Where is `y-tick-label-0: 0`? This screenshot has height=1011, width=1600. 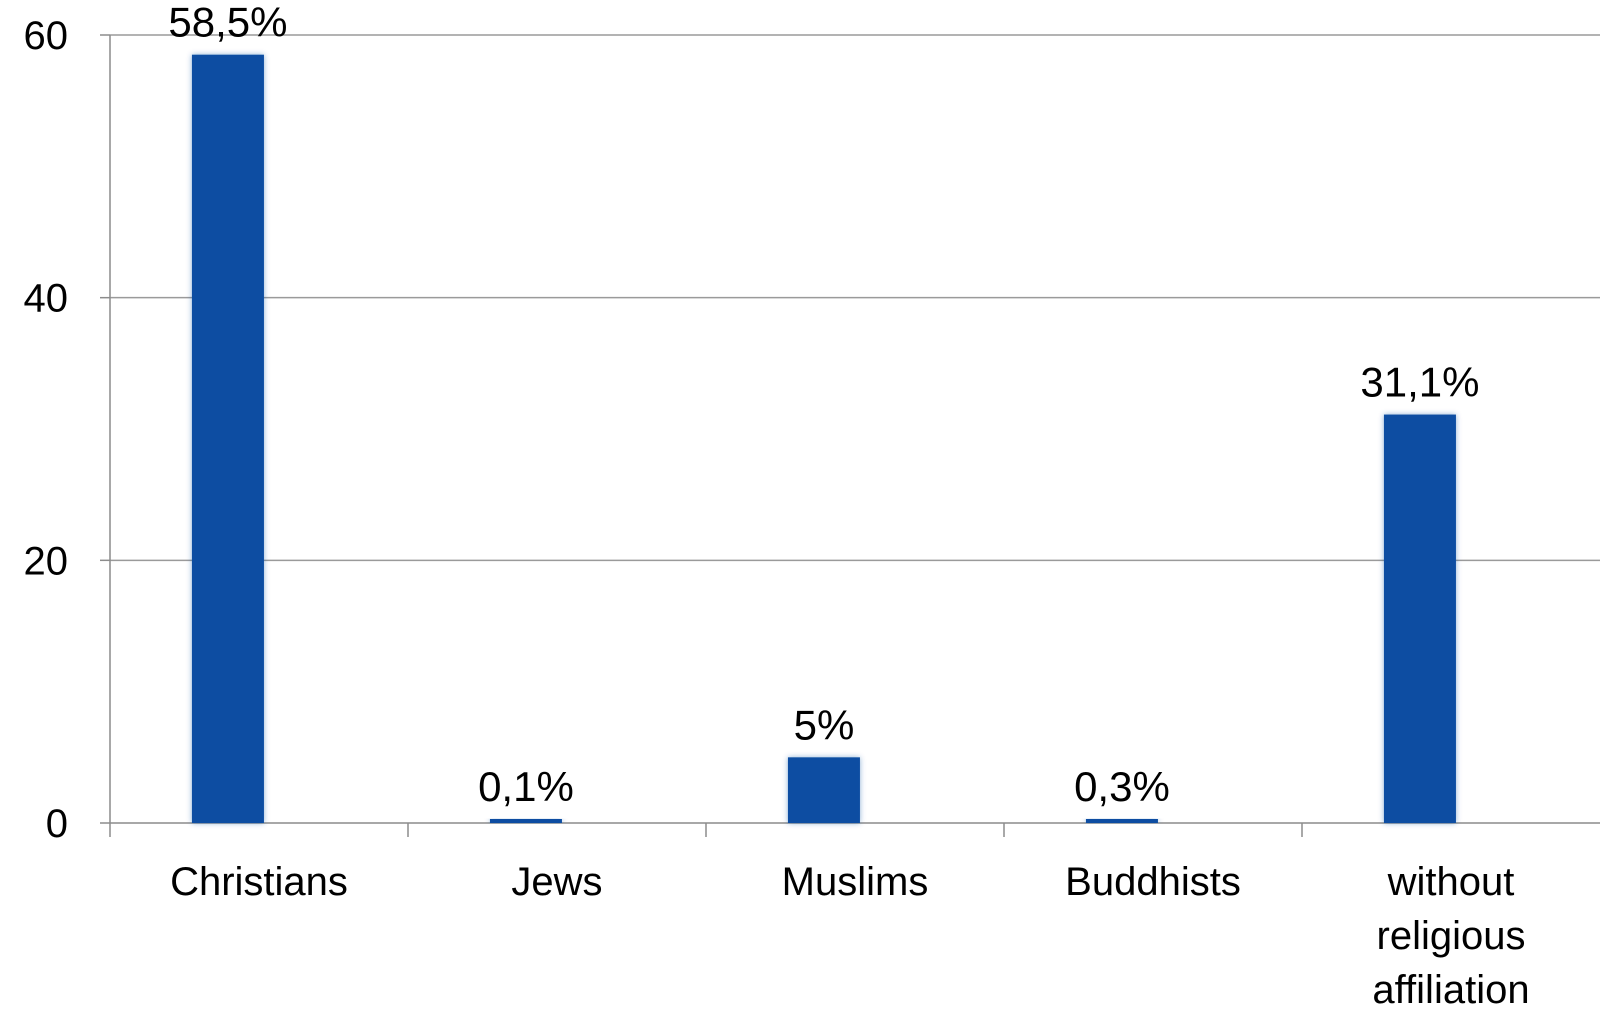
y-tick-label-0: 0 is located at coordinates (57, 824).